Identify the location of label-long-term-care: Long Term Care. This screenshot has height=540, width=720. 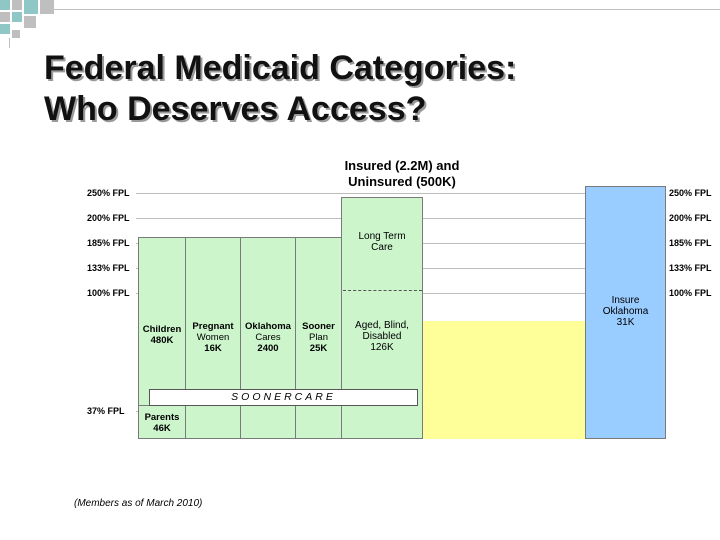
(382, 242).